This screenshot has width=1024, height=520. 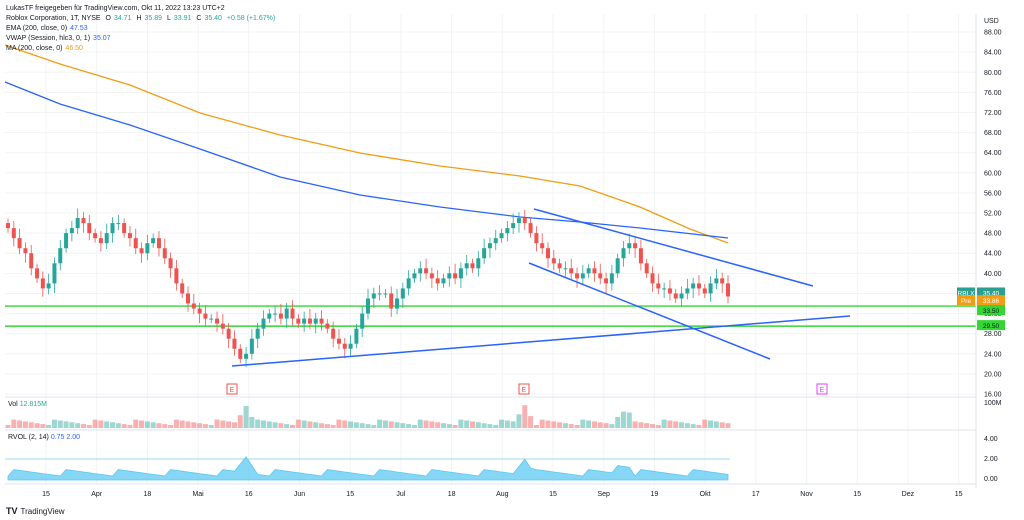 I want to click on ohlc-l-label: L, so click(x=168, y=18).